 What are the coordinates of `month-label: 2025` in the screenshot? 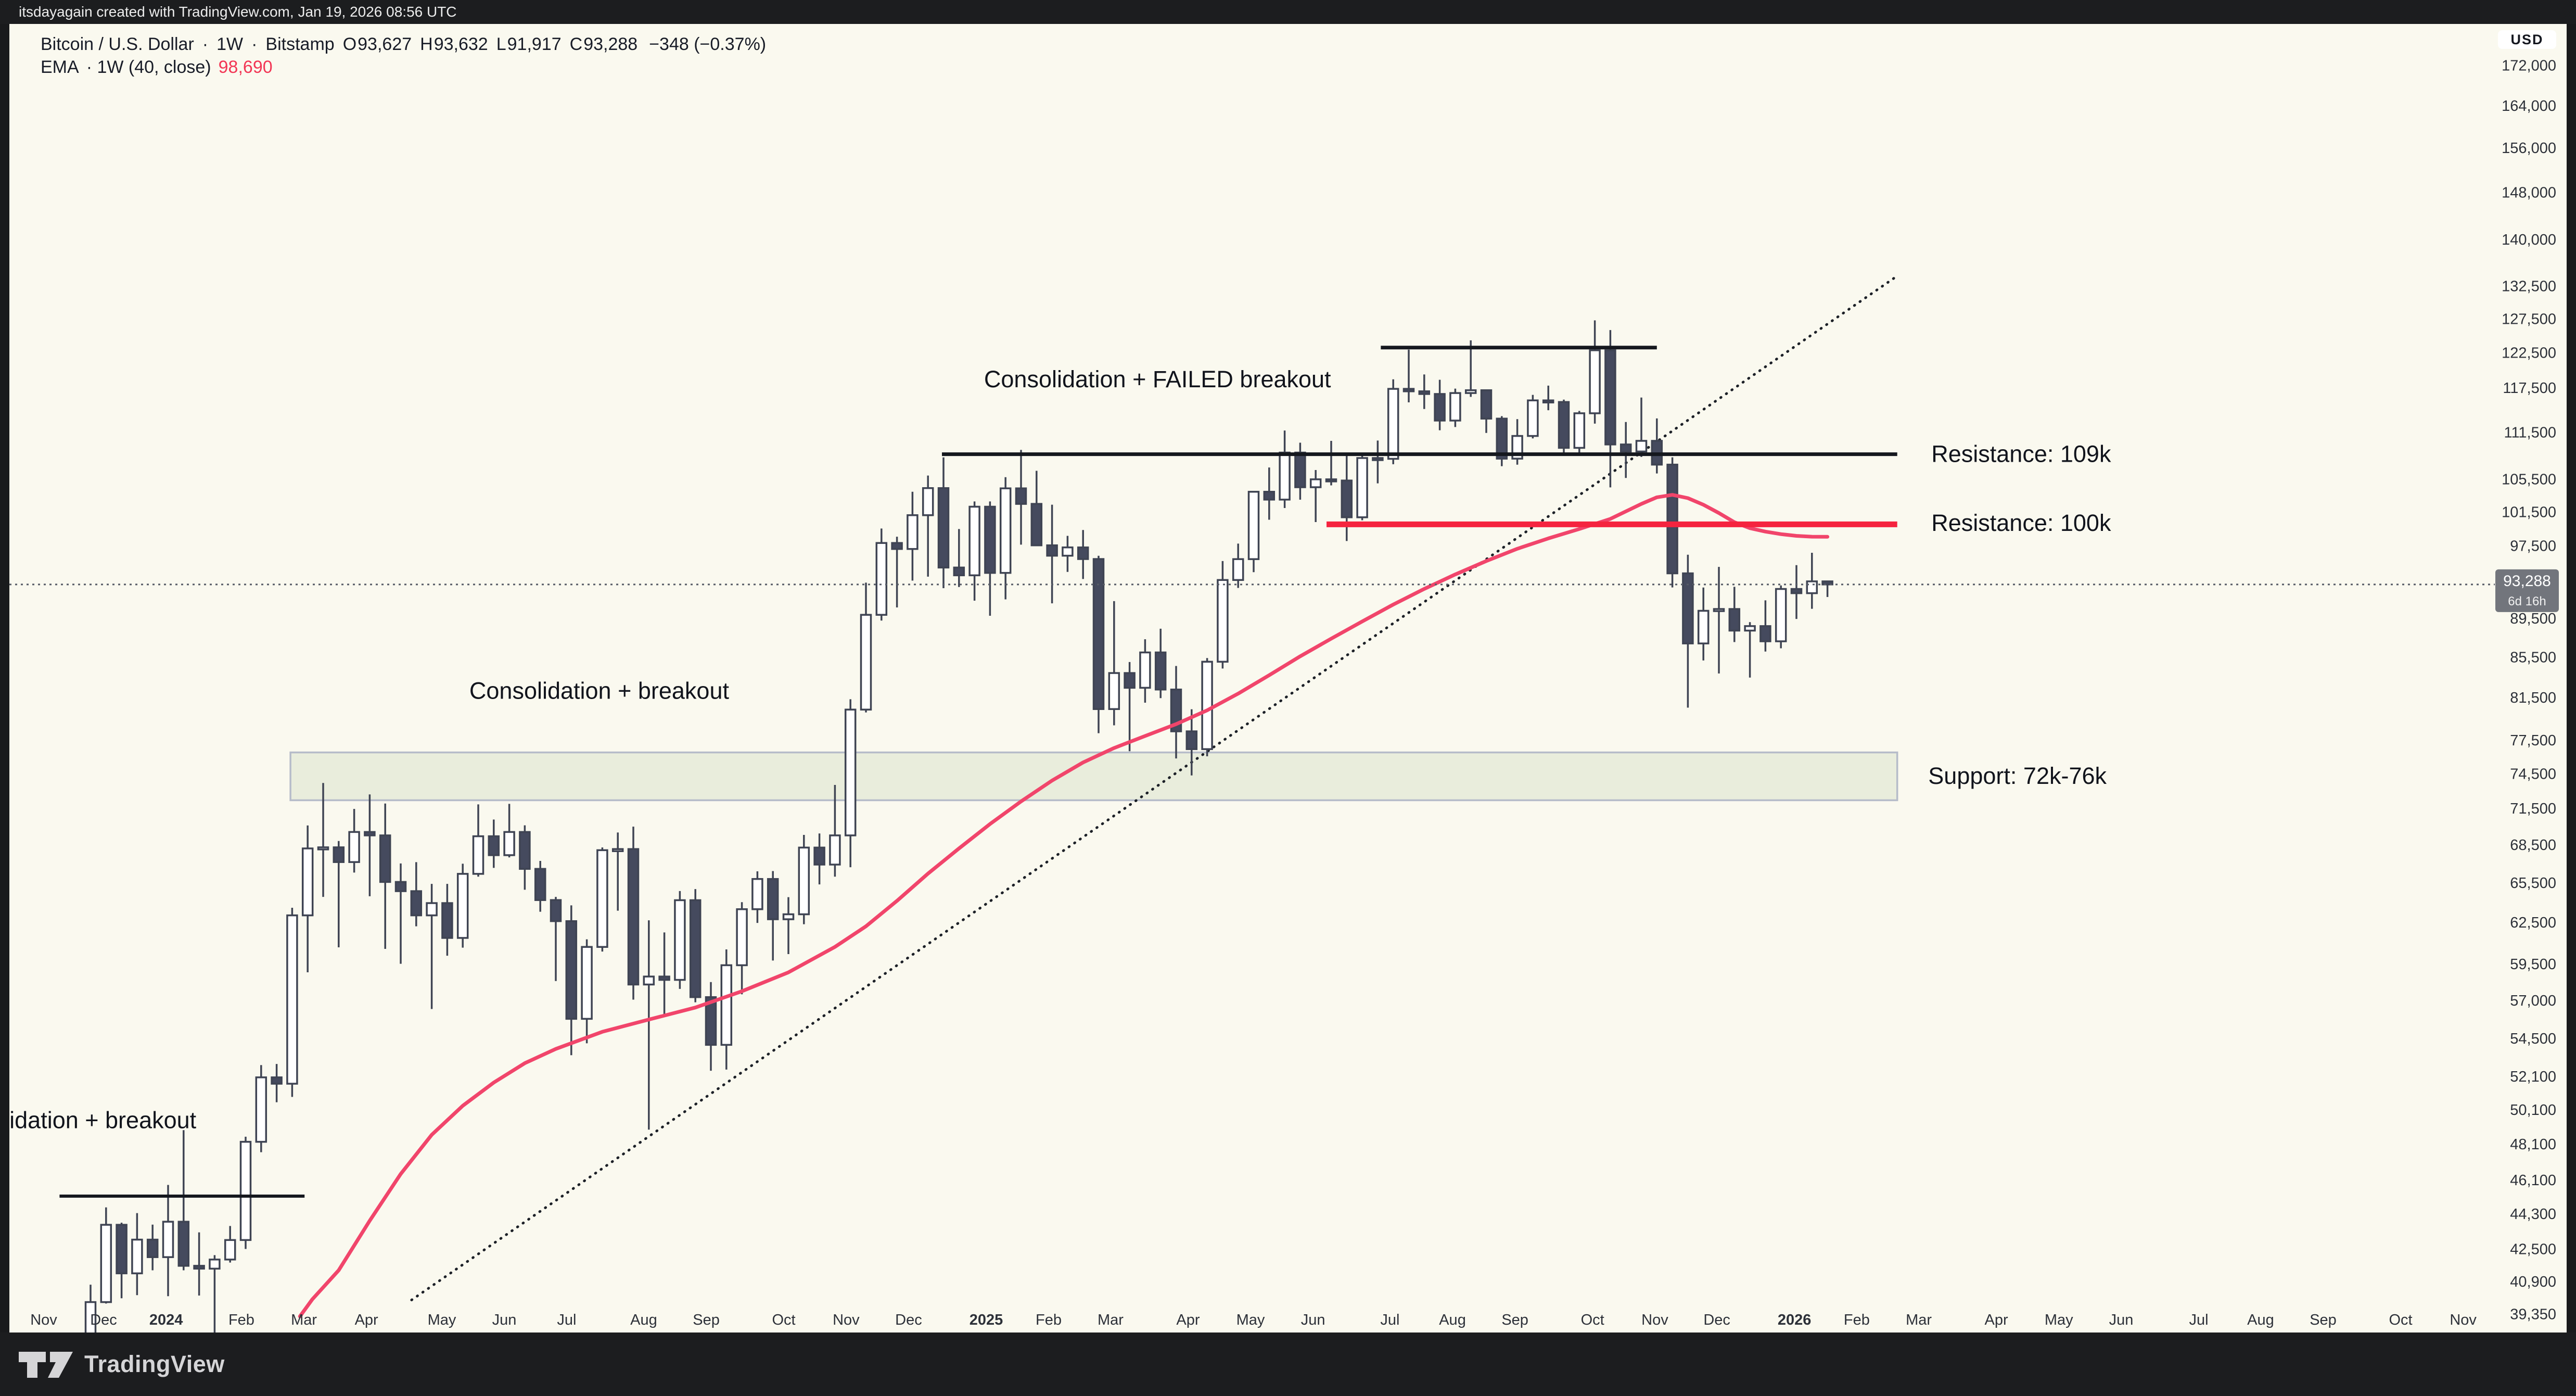 It's located at (986, 1320).